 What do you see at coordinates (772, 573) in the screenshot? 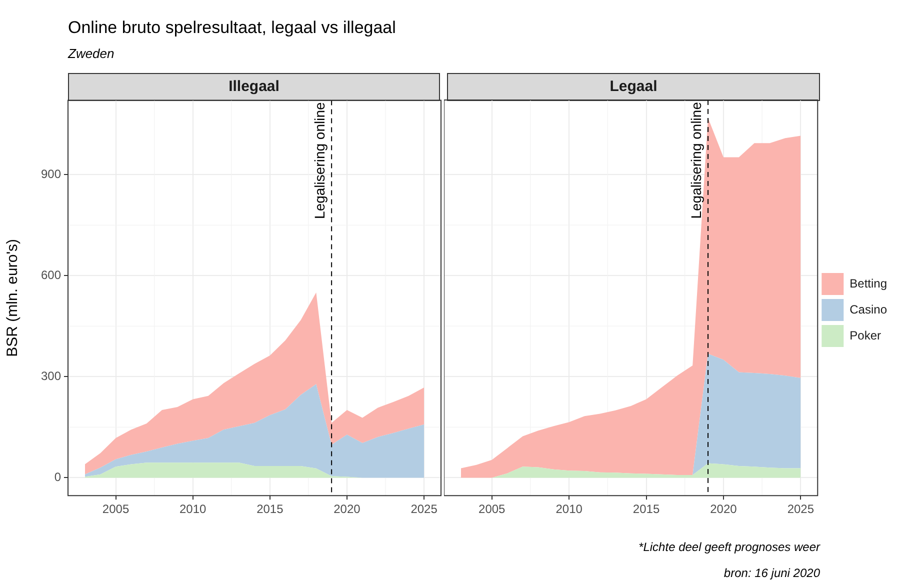
I see `text: bron: 16 juni 2020` at bounding box center [772, 573].